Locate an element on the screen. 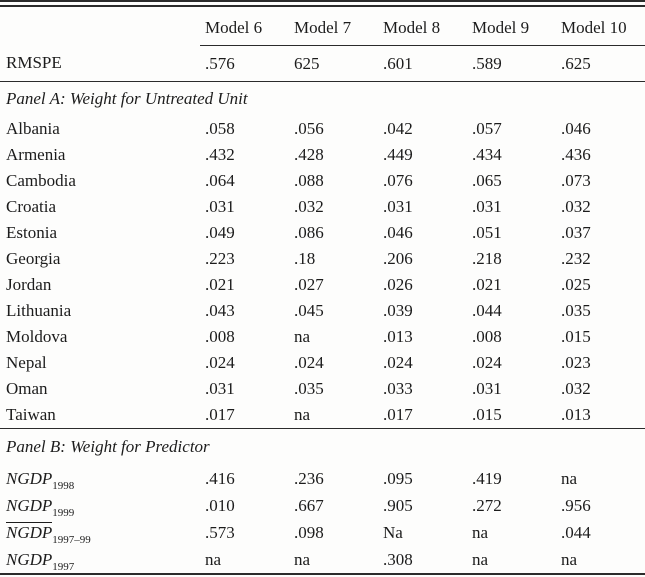 The height and width of the screenshot is (577, 645). table-row: Moldova .008 na .013 .008 .015 is located at coordinates (322, 337).